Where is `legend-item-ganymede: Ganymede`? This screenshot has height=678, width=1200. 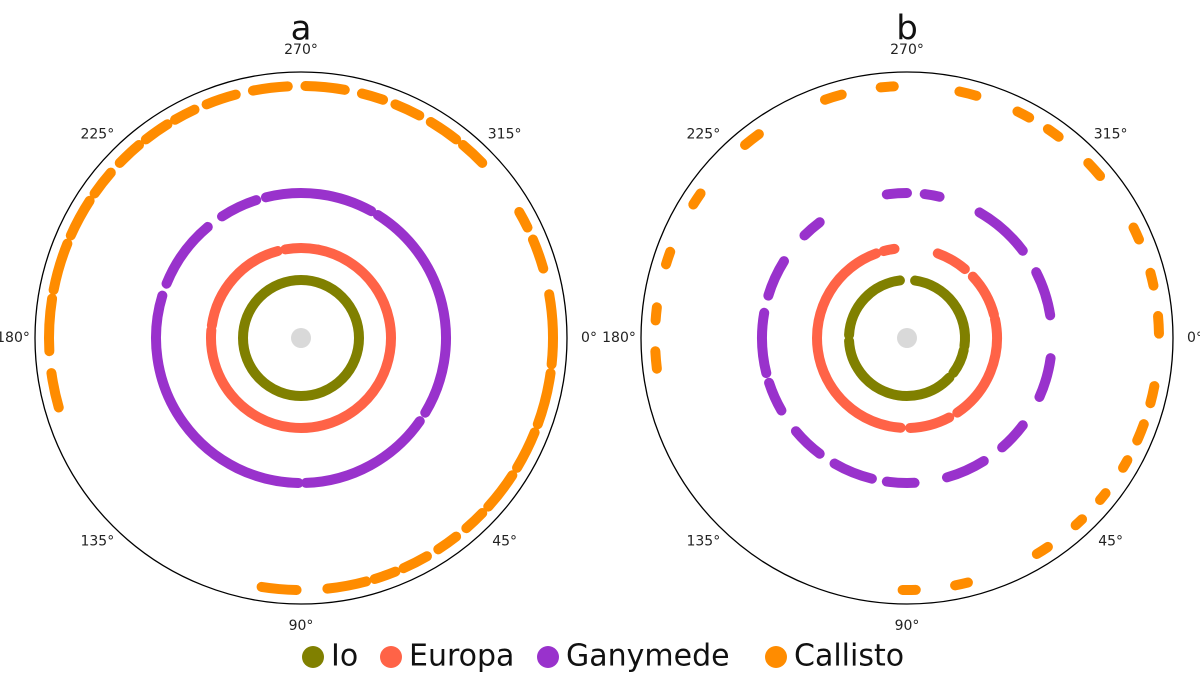 legend-item-ganymede: Ganymede is located at coordinates (633, 656).